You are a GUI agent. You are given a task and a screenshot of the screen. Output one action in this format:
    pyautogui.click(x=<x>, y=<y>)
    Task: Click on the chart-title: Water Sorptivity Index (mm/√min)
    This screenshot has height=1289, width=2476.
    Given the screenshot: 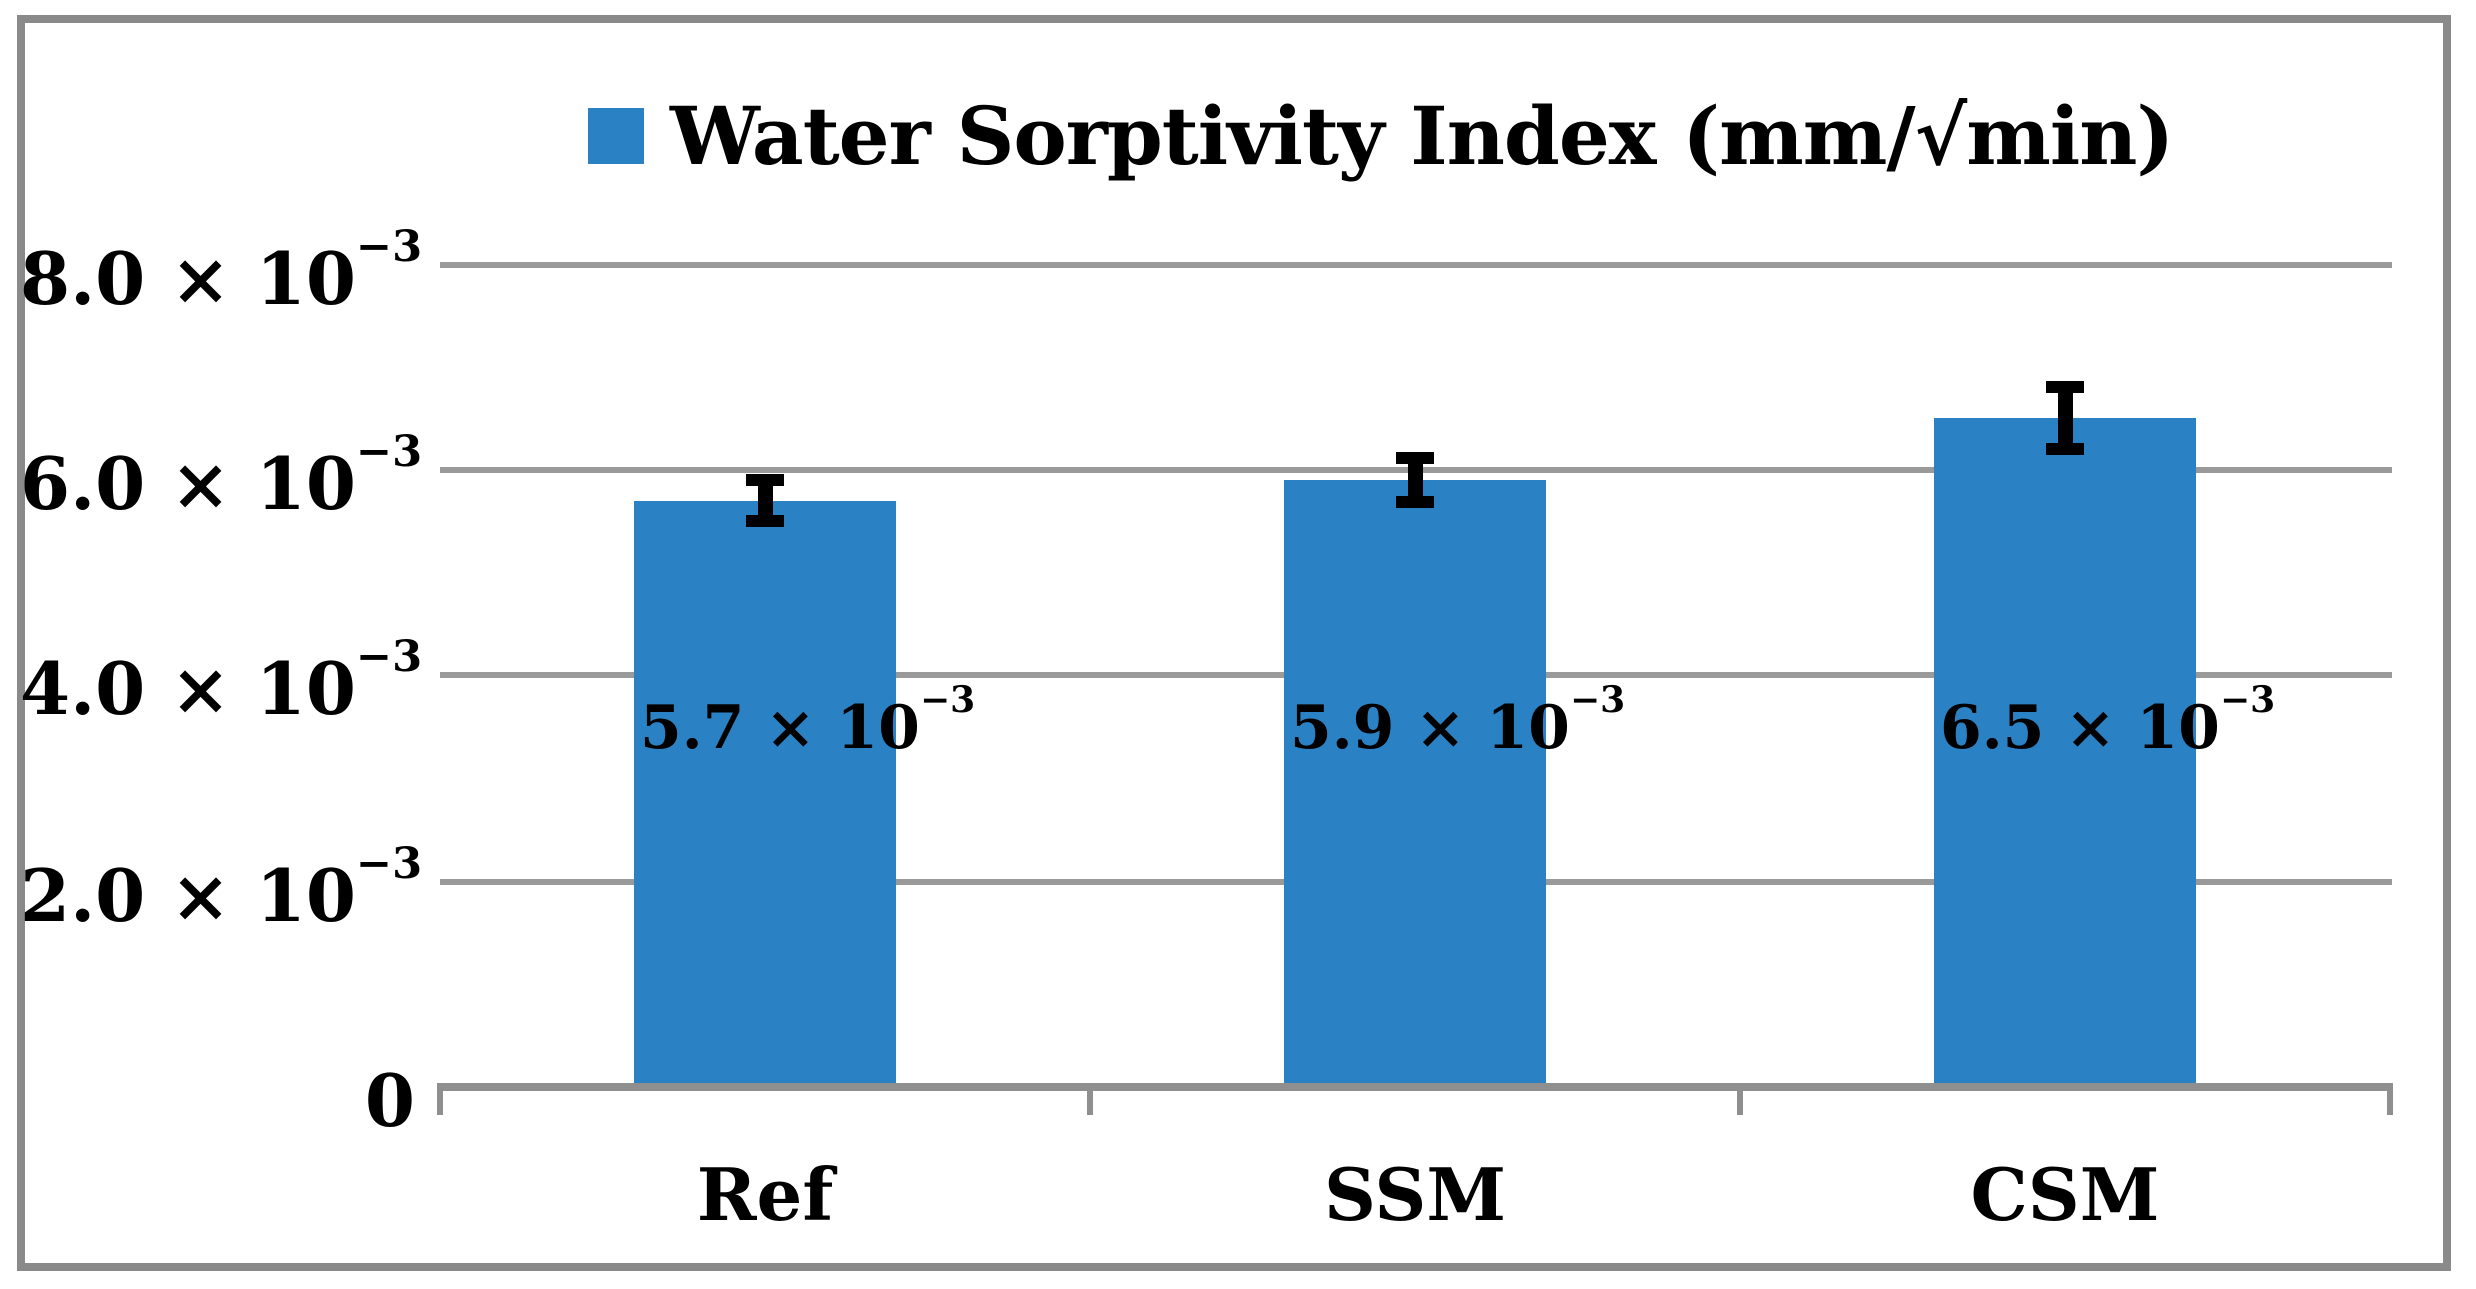 What is the action you would take?
    pyautogui.click(x=1422, y=136)
    